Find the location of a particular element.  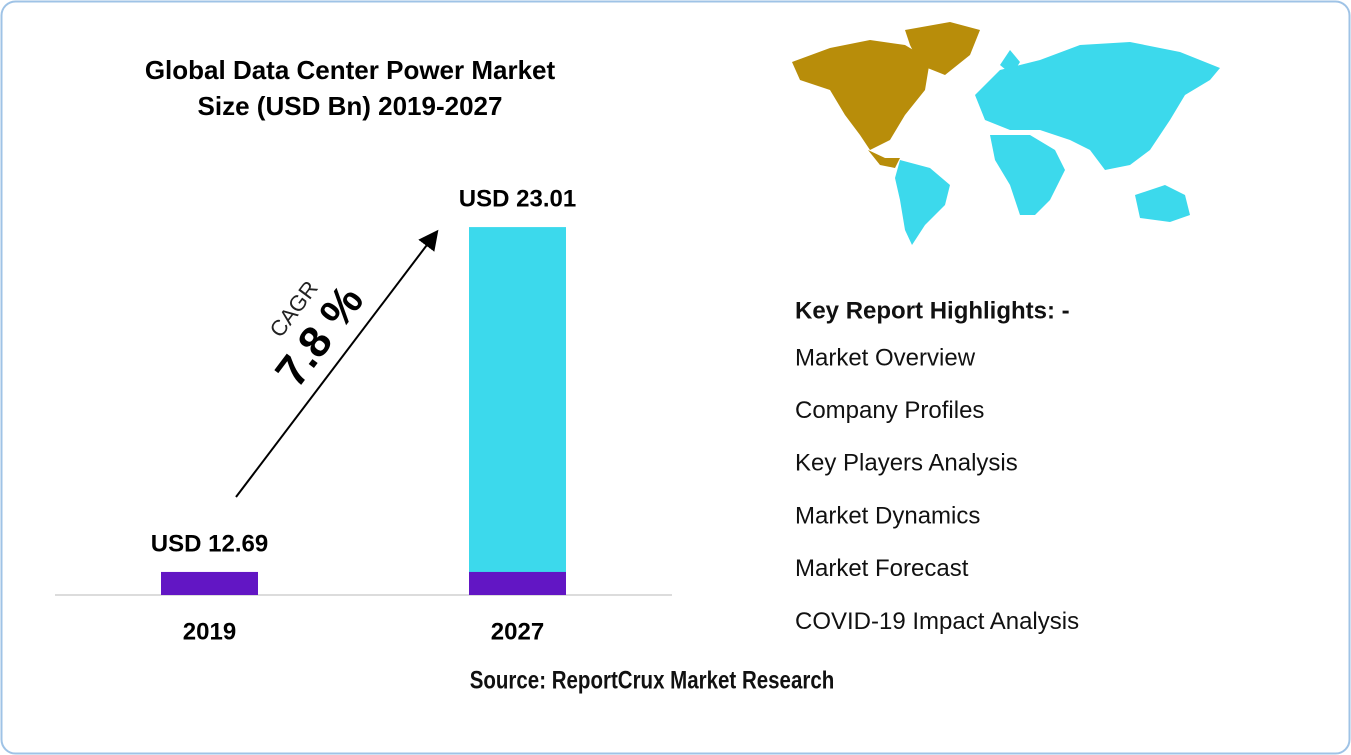

highlight-item: Market Forecast is located at coordinates (882, 568).